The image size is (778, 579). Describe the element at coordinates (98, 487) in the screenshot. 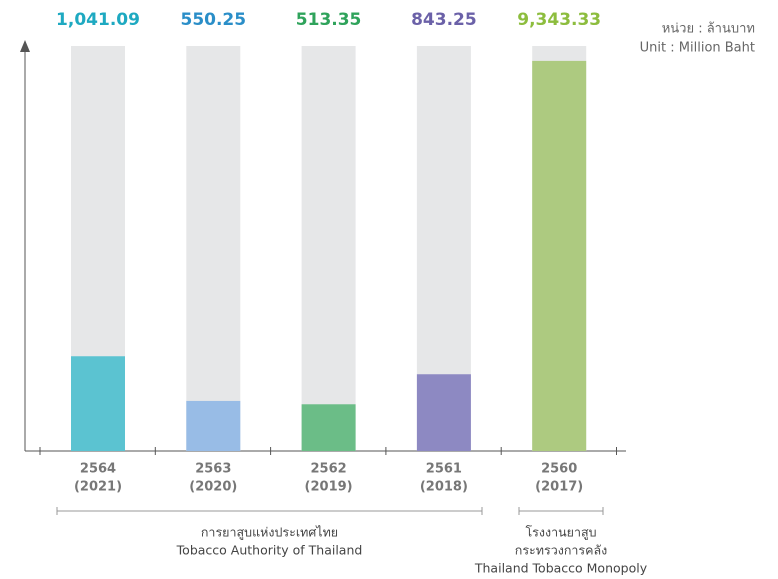

I see `x-tick-label: (2021)` at that location.